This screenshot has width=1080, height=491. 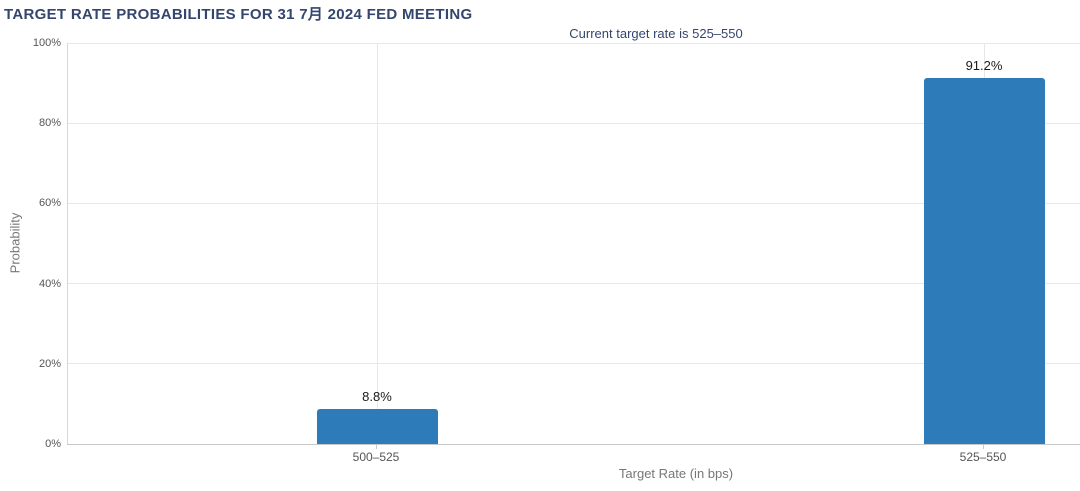 What do you see at coordinates (46, 43) in the screenshot?
I see `y-tick-label: 100%` at bounding box center [46, 43].